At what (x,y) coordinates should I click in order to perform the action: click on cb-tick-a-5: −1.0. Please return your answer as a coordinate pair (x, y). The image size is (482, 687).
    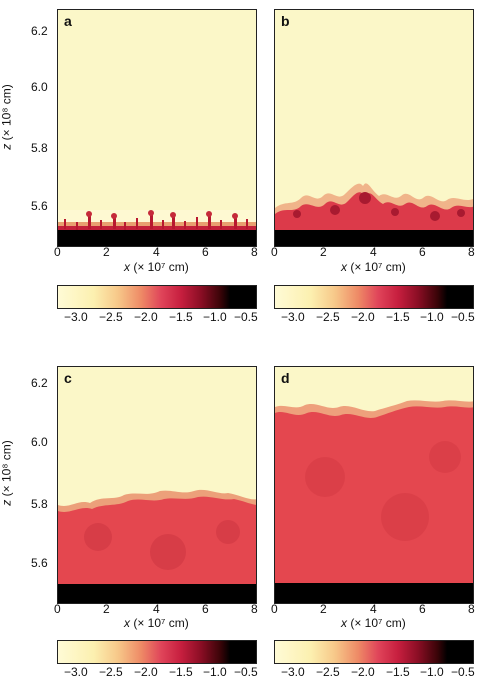
    Looking at the image, I should click on (215, 317).